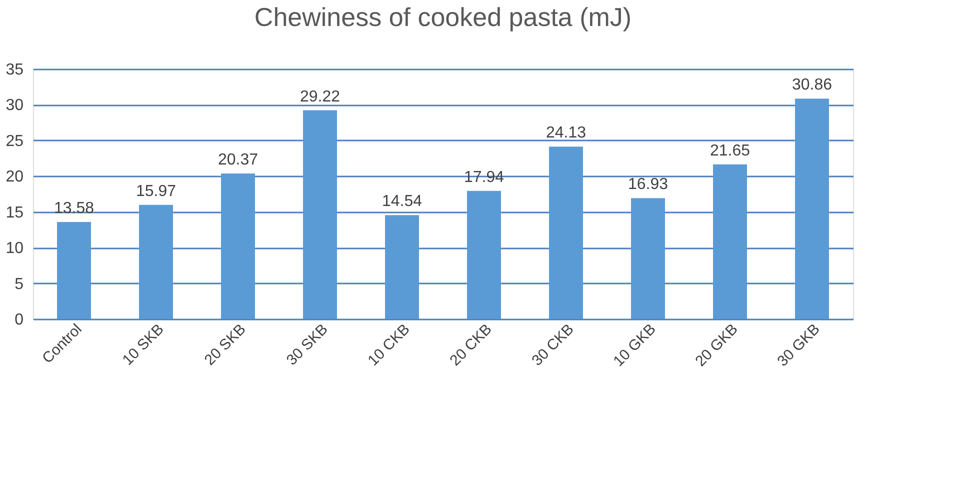  What do you see at coordinates (156, 191) in the screenshot?
I see `data-label: 15.97` at bounding box center [156, 191].